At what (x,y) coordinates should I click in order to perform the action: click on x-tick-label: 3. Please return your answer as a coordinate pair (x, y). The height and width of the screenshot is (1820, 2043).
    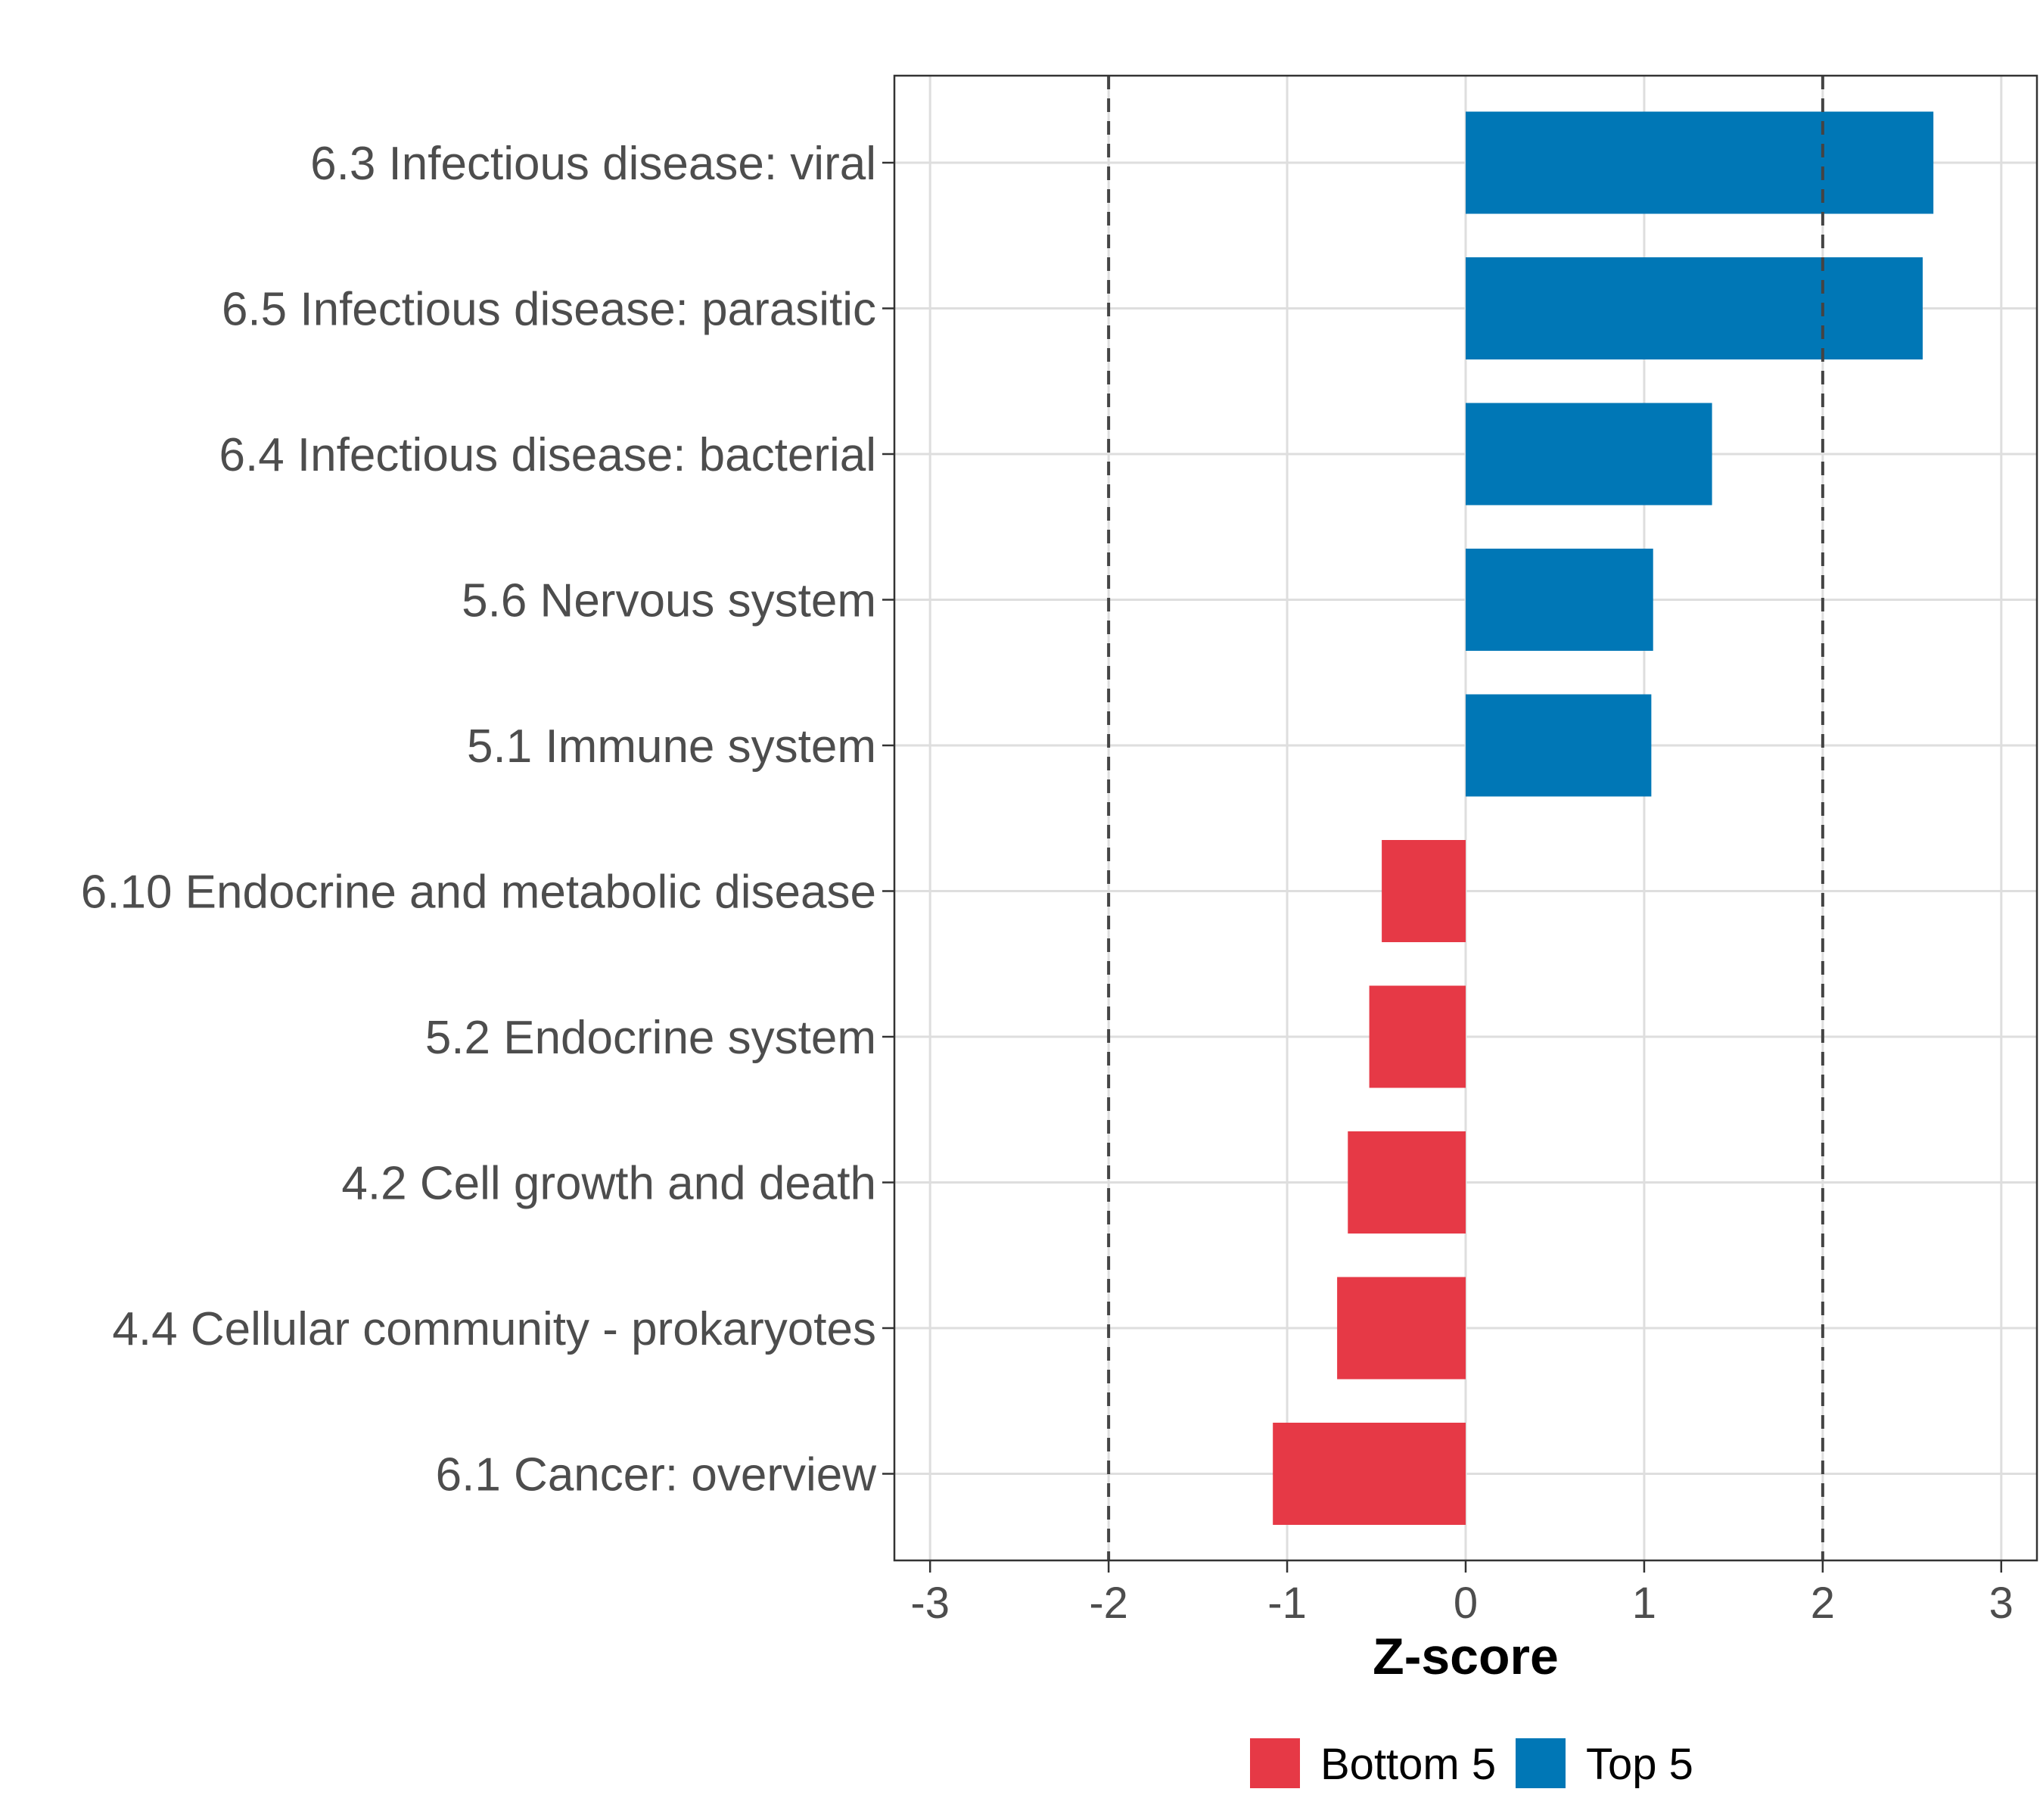
    Looking at the image, I should click on (2001, 1603).